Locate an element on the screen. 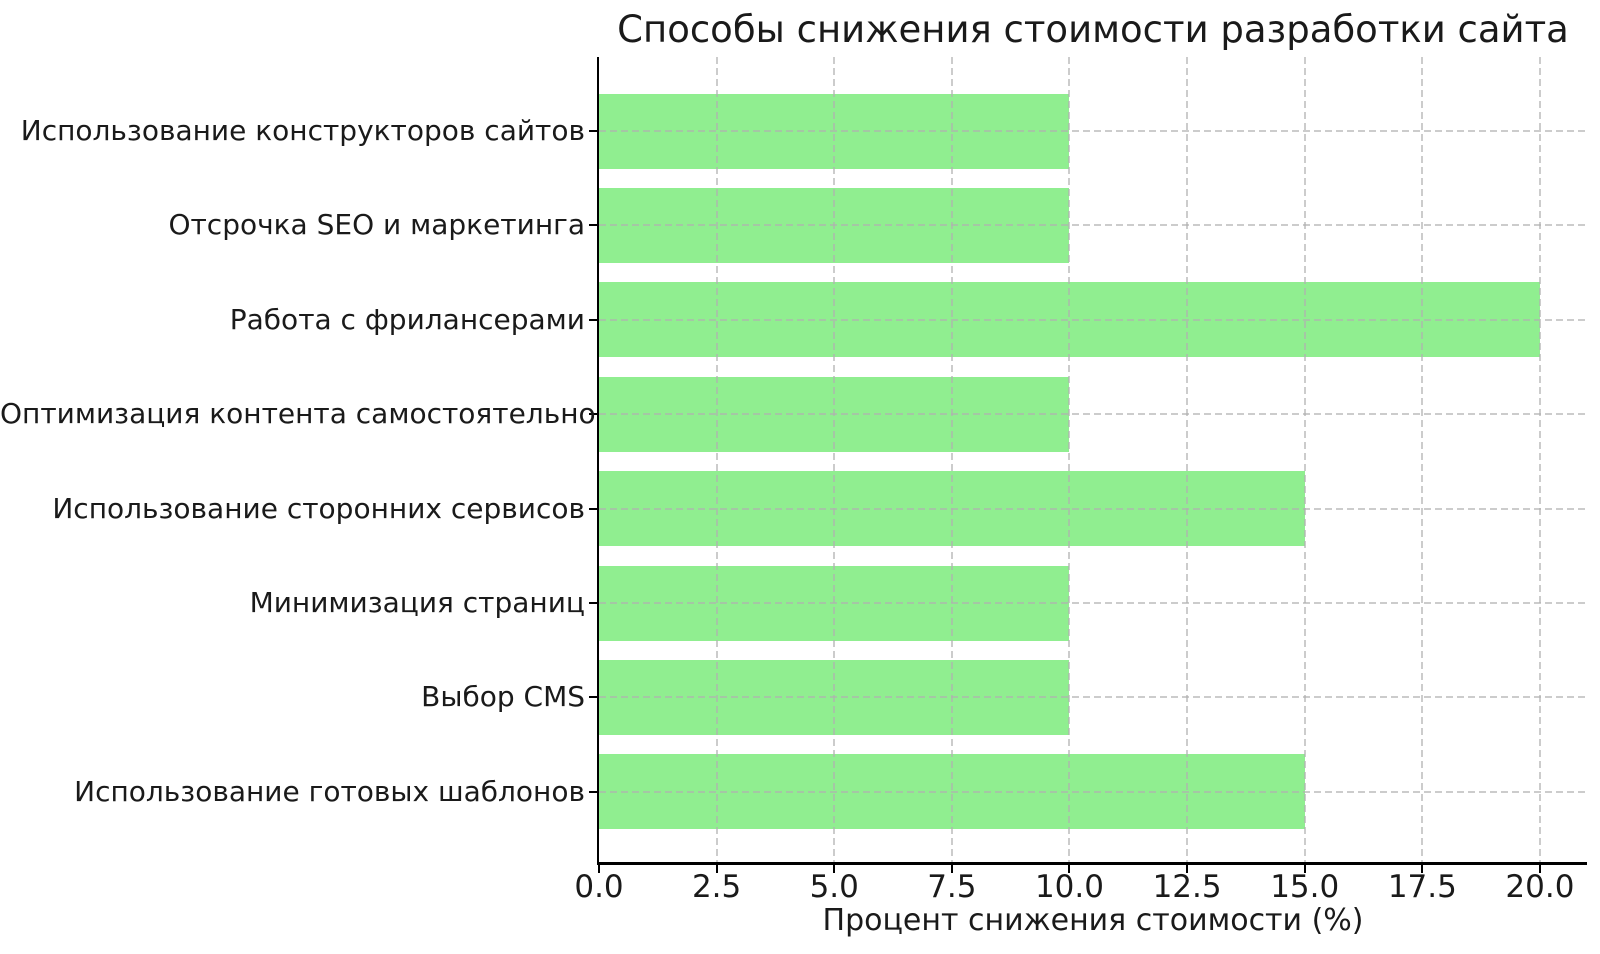 The image size is (1600, 954). x-axis-spine is located at coordinates (1092, 863).